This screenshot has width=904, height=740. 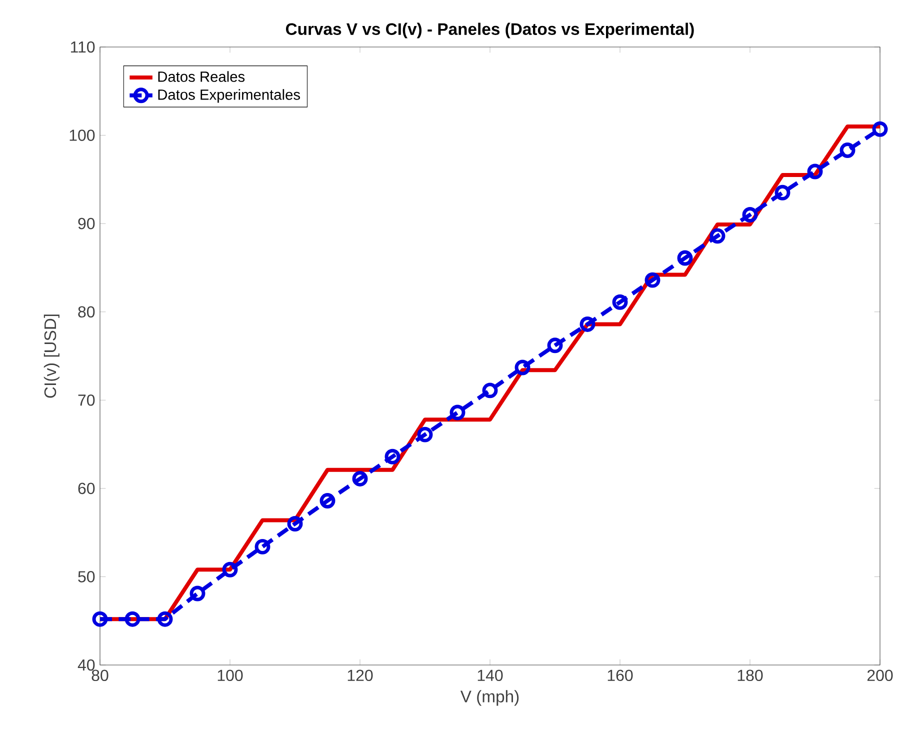 I want to click on legend-label: Datos Reales, so click(x=201, y=76).